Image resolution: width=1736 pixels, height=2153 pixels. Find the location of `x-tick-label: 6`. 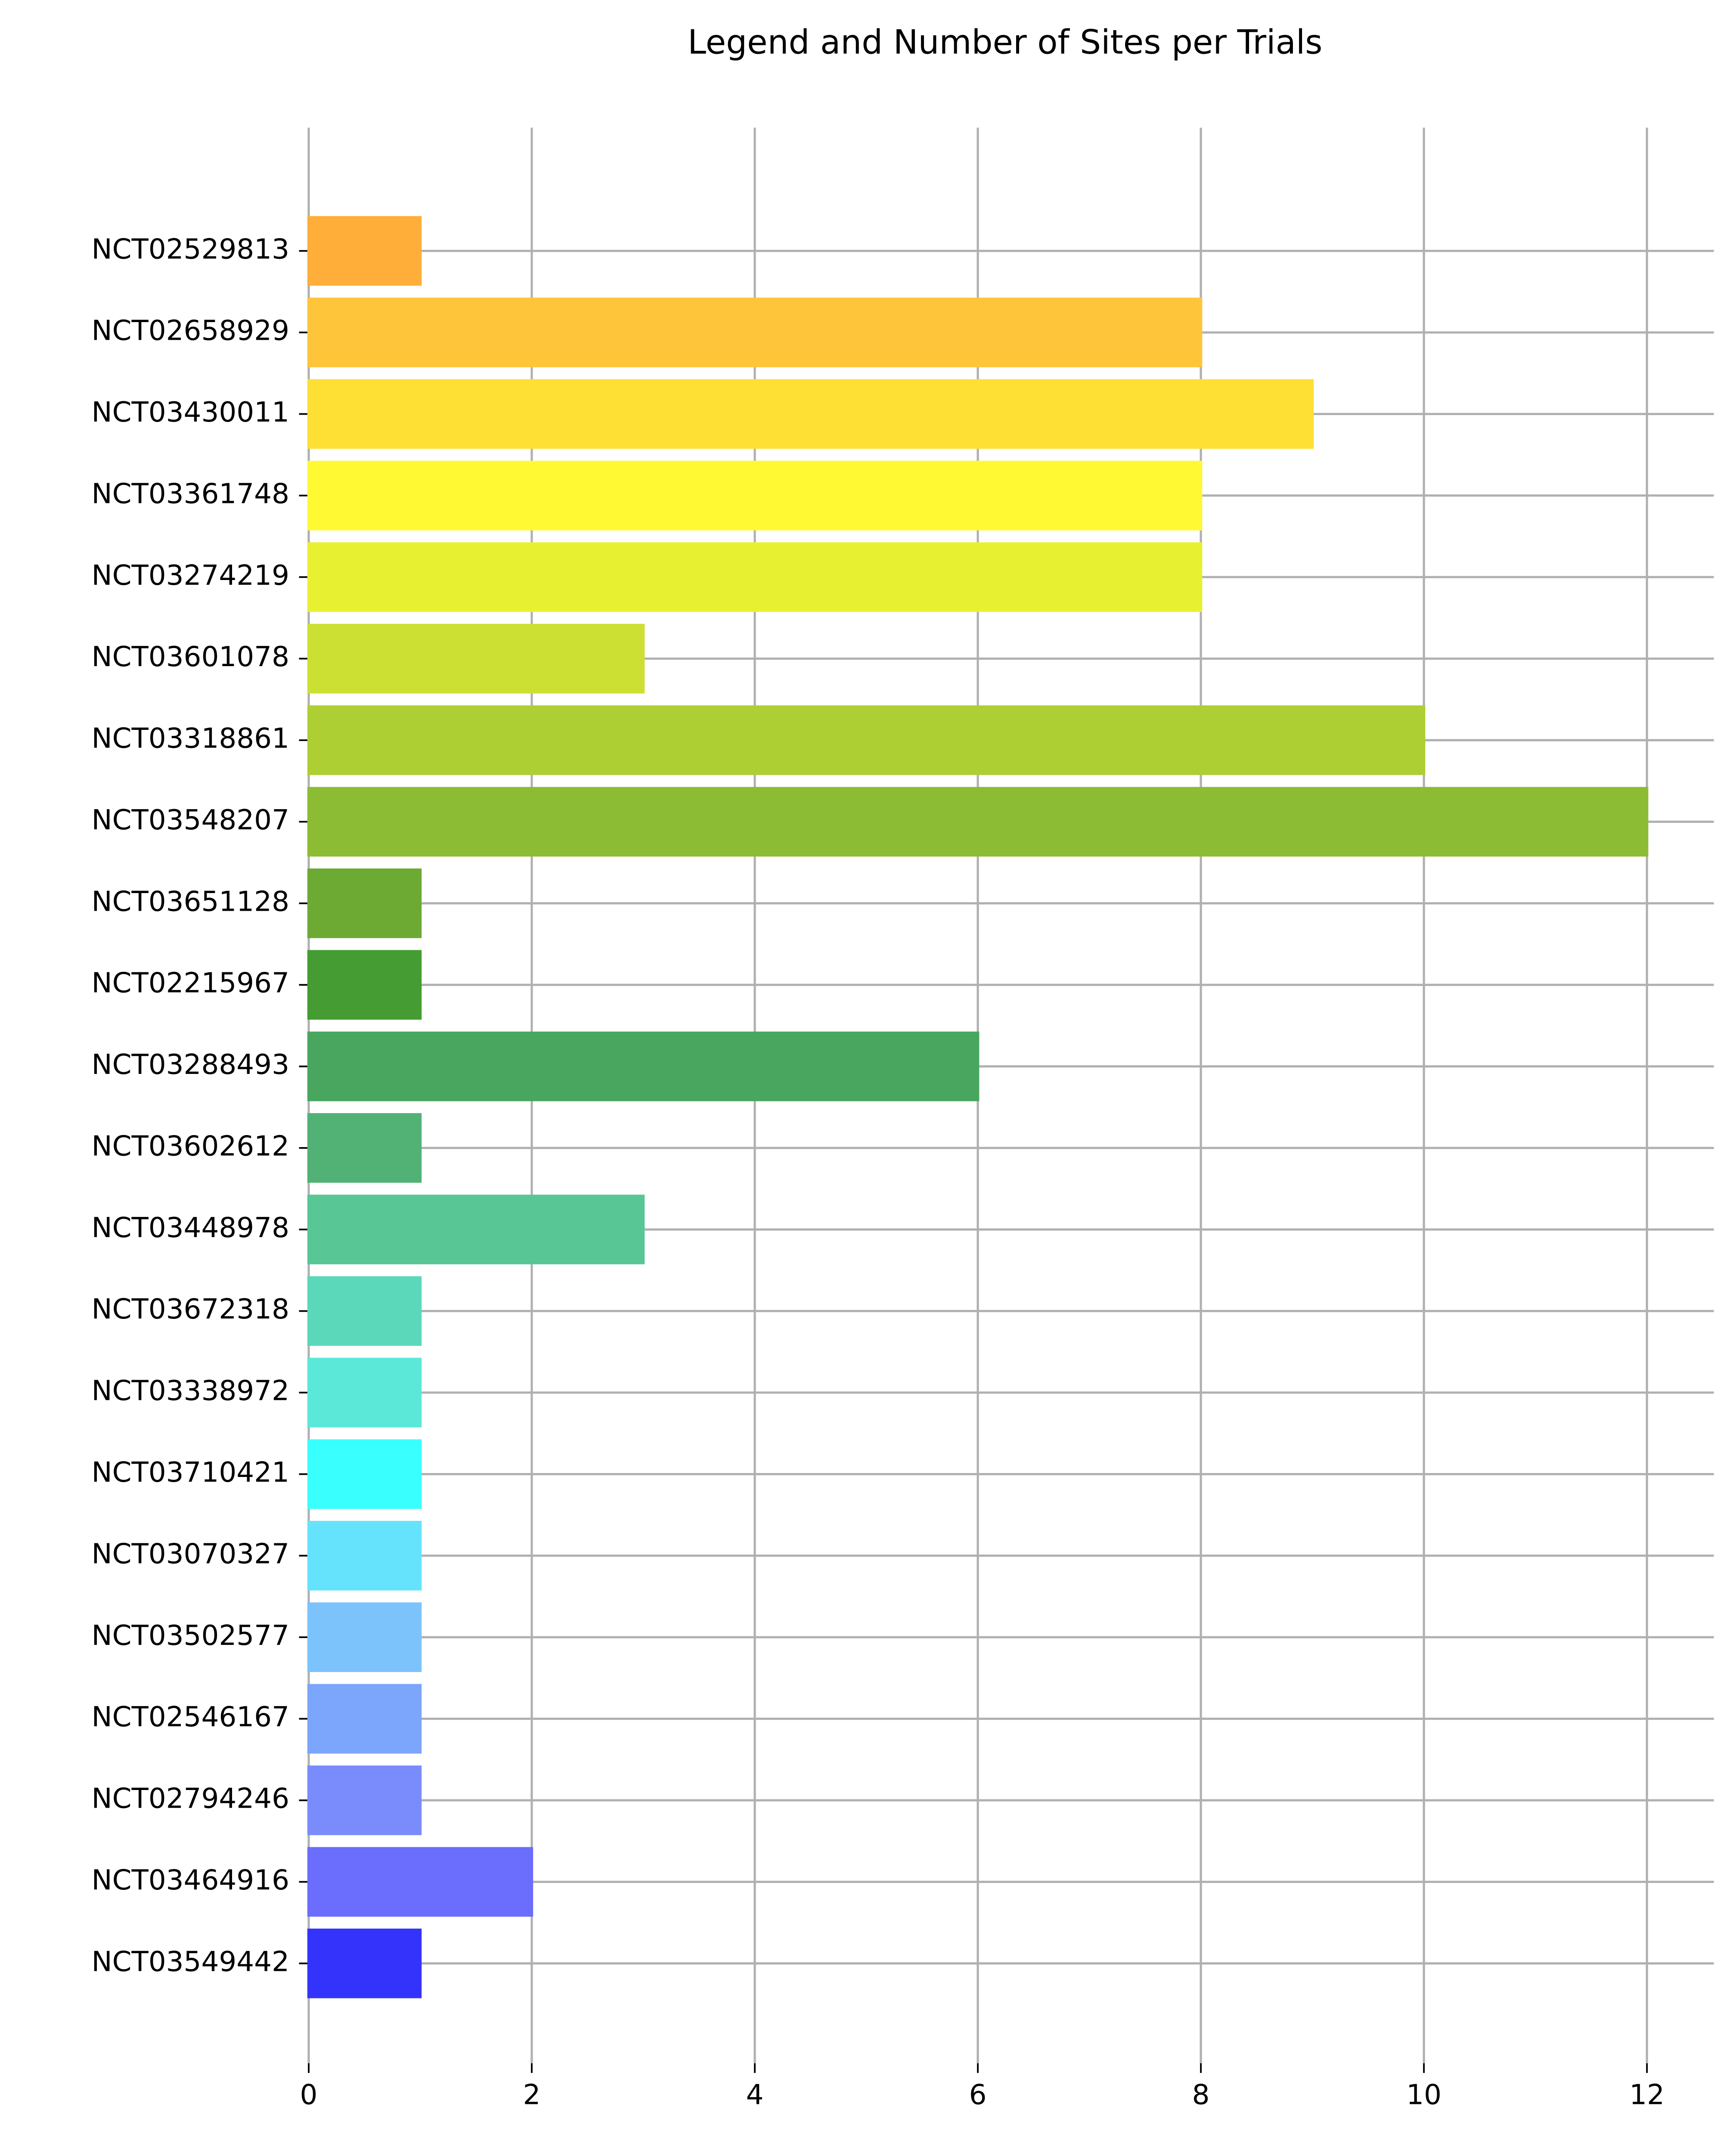

x-tick-label: 6 is located at coordinates (978, 2095).